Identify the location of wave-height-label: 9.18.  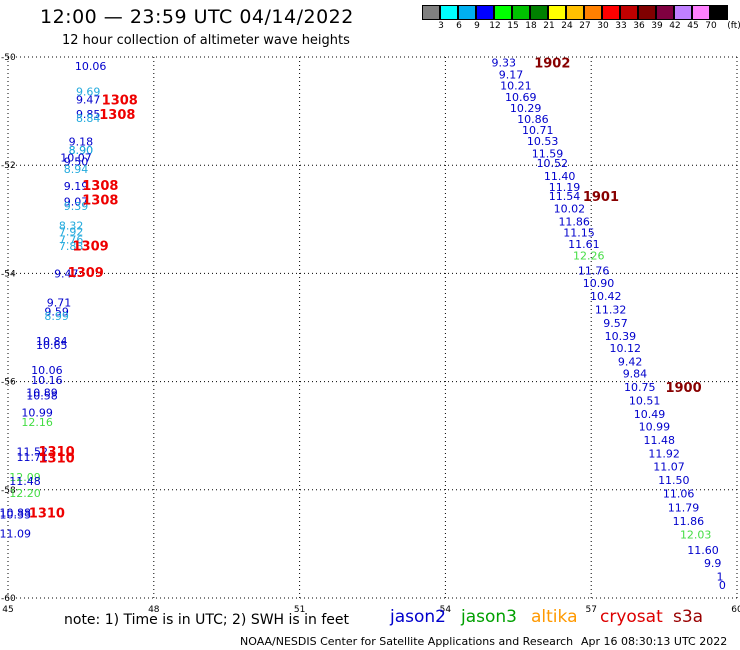
(81, 141).